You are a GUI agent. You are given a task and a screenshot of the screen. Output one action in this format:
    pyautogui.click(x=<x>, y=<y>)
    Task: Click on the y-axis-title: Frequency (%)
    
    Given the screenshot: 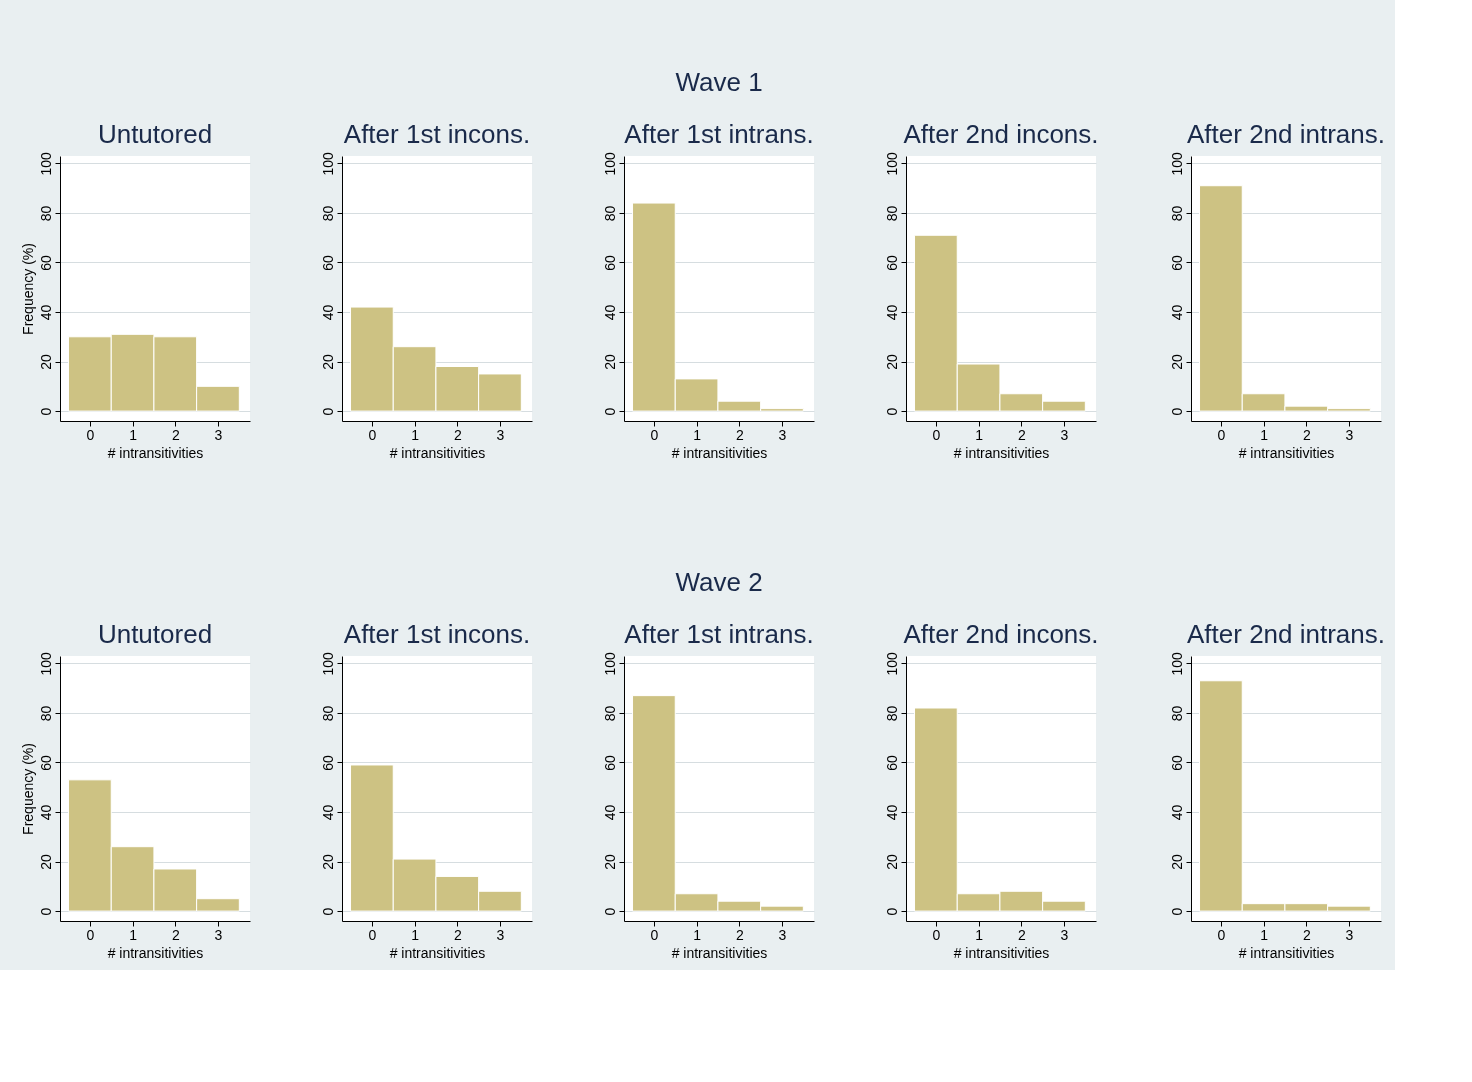 What is the action you would take?
    pyautogui.click(x=27, y=789)
    